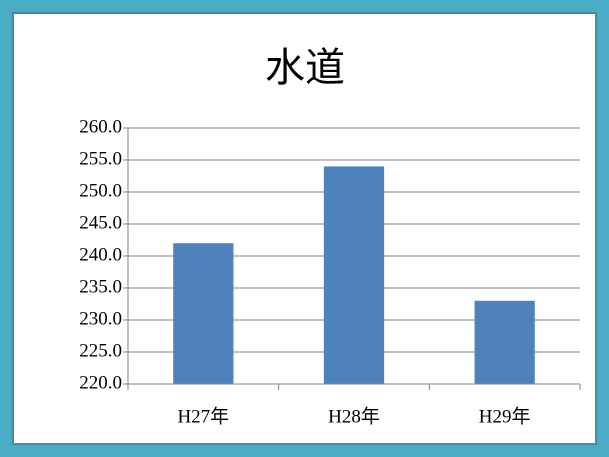  Describe the element at coordinates (100, 318) in the screenshot. I see `y-tick-label: 230.0` at that location.